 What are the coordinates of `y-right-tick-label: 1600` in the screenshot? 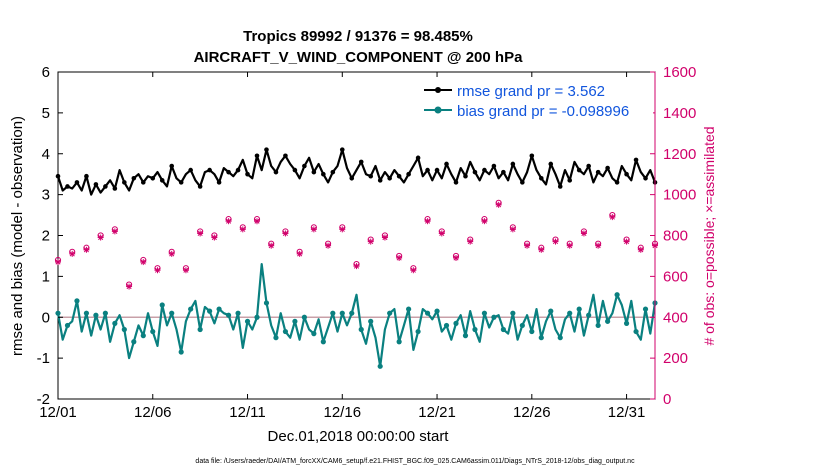 It's located at (679, 72).